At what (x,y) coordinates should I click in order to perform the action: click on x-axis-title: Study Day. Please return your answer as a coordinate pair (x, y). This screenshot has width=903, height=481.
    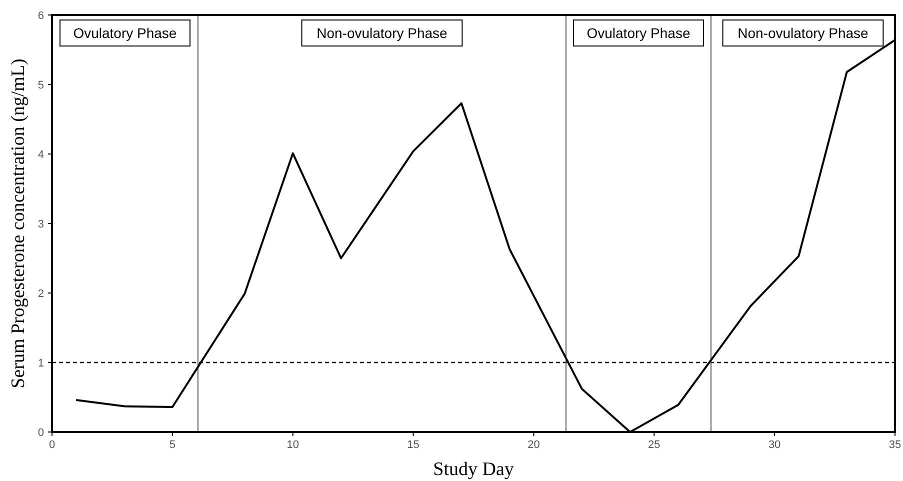
    Looking at the image, I should click on (473, 469).